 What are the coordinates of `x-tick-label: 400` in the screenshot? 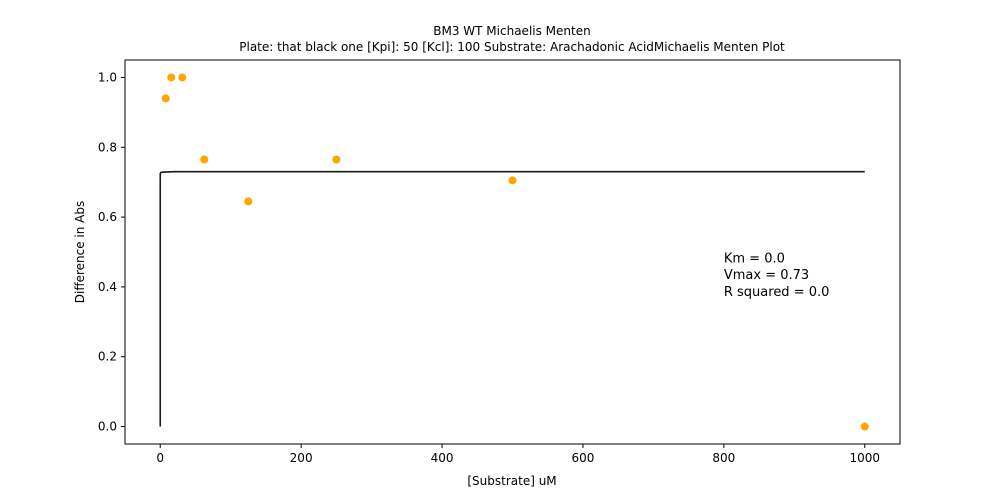 It's located at (442, 458).